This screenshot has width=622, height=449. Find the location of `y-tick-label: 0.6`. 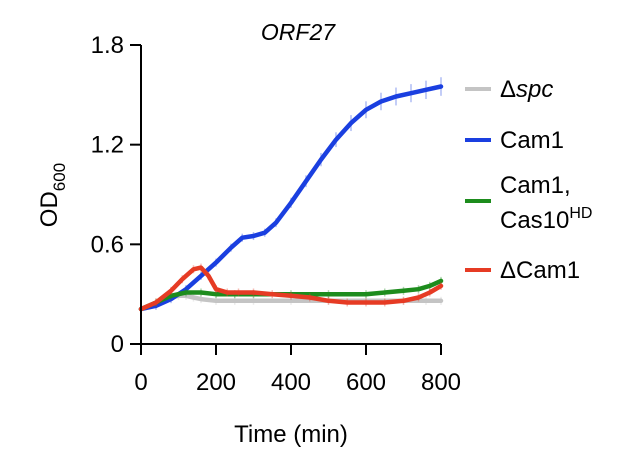

y-tick-label: 0.6 is located at coordinates (107, 244).